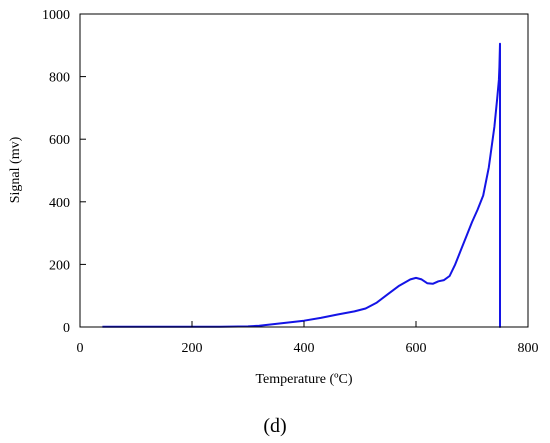  Describe the element at coordinates (304, 348) in the screenshot. I see `x-tick-label: 400` at that location.